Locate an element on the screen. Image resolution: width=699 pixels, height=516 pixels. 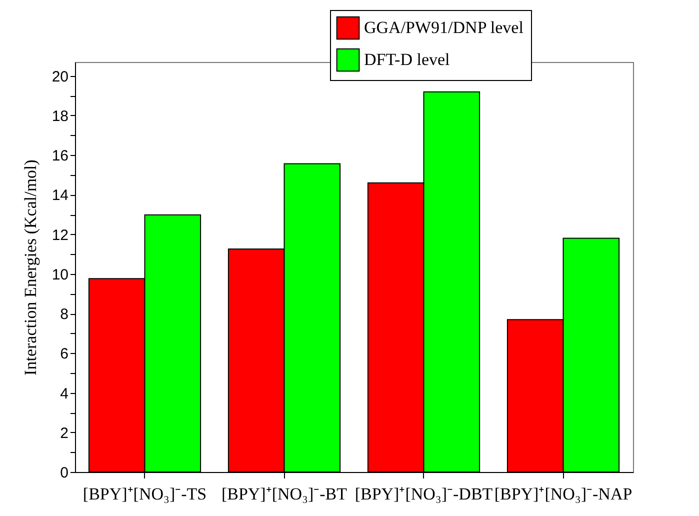
y-tick-label: 0 is located at coordinates (64, 473).